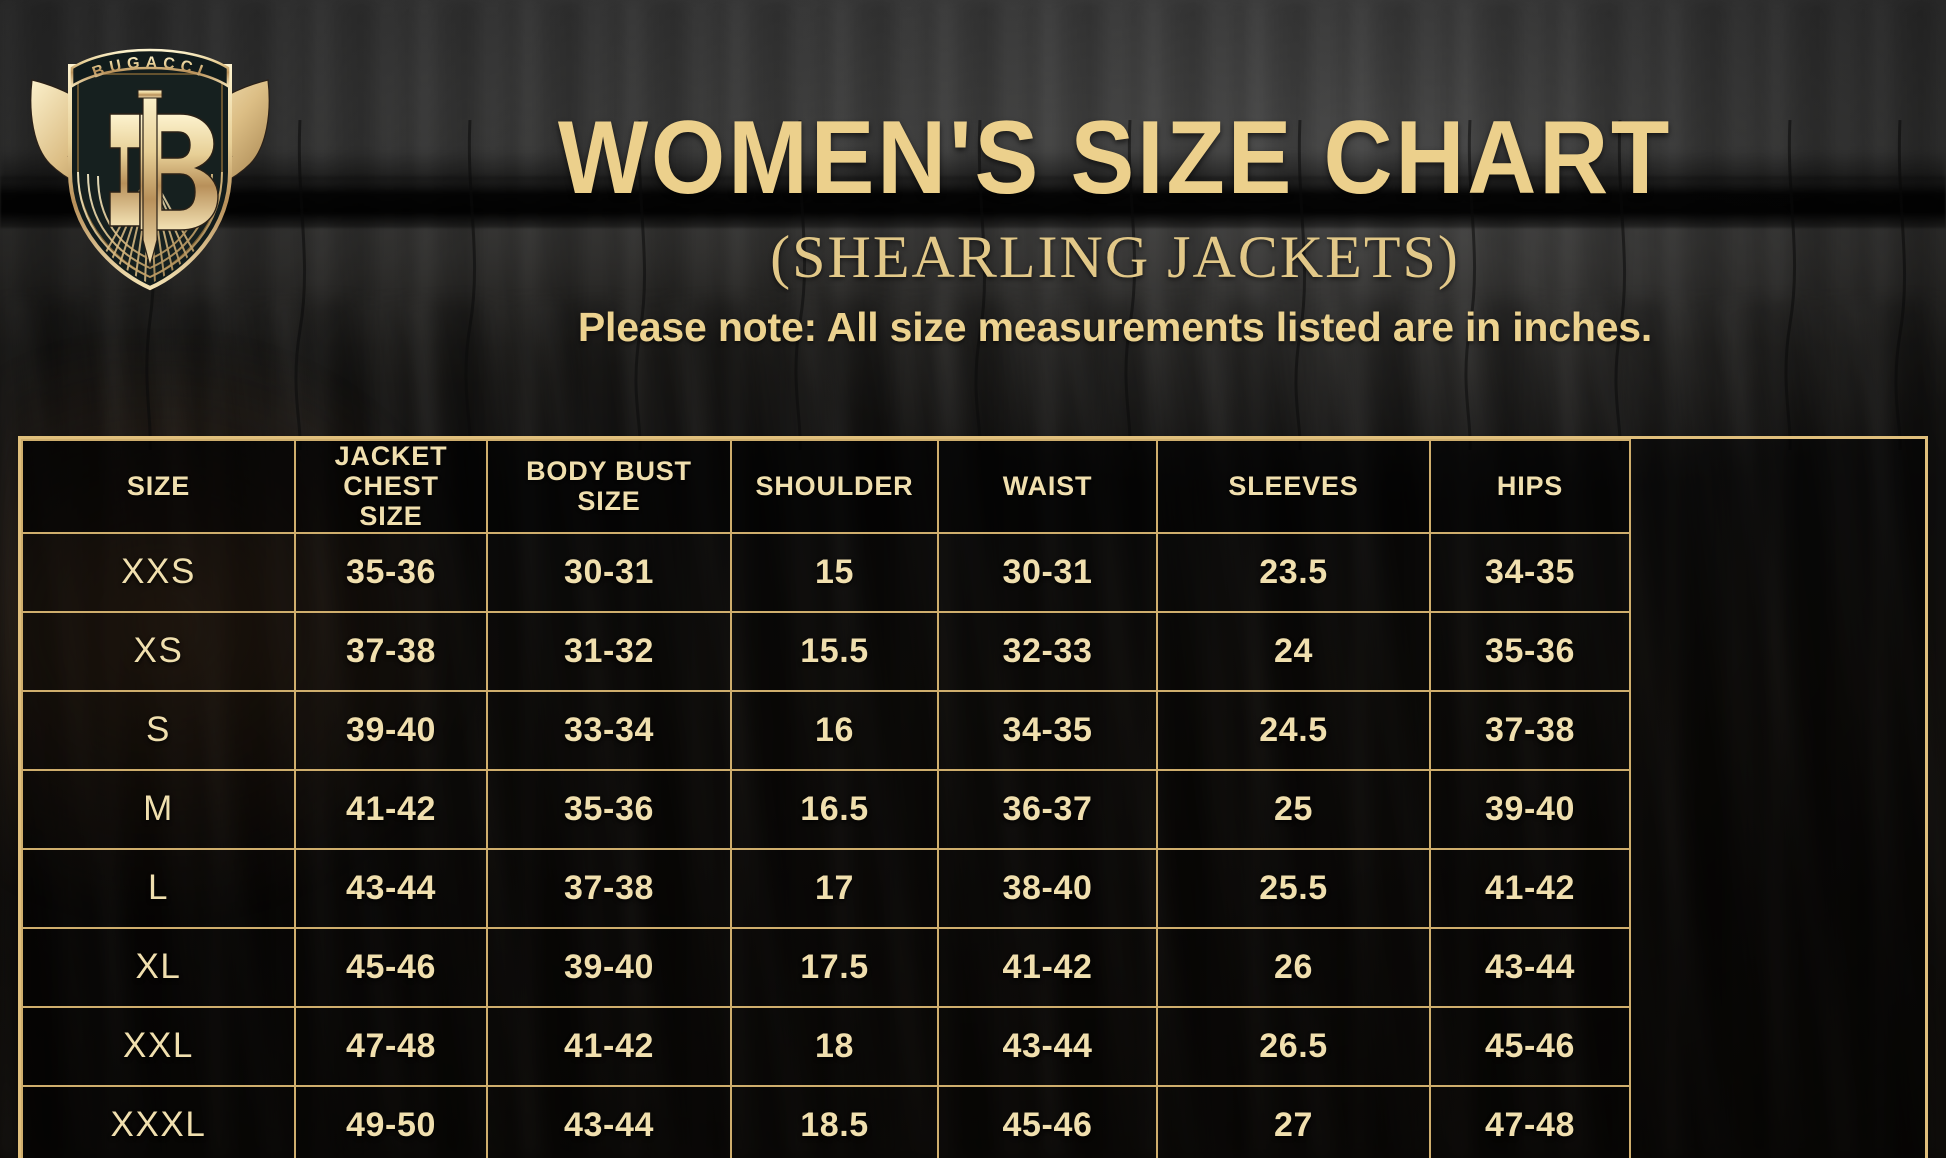  Describe the element at coordinates (834, 888) in the screenshot. I see `measurement-cell: 17` at that location.